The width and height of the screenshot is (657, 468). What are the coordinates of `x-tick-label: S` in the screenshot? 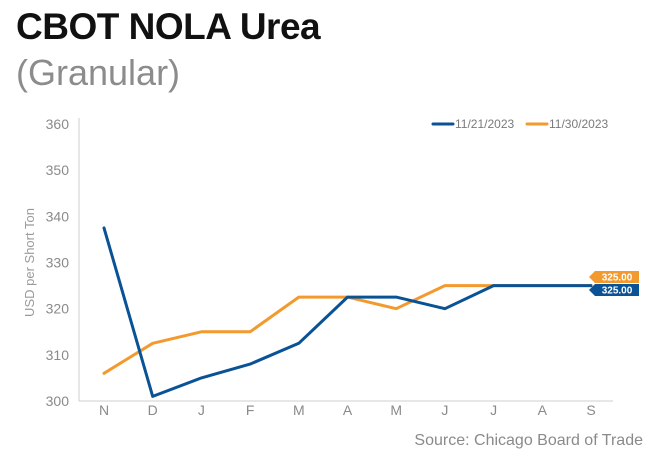 It's located at (590, 410).